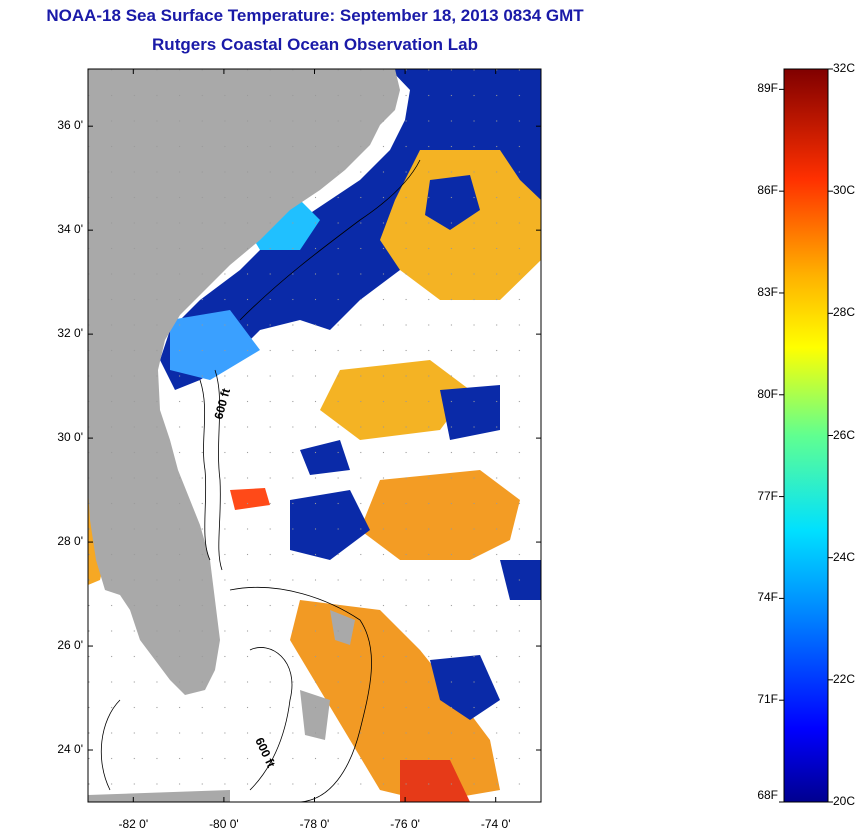 Image resolution: width=865 pixels, height=832 pixels. Describe the element at coordinates (767, 393) in the screenshot. I see `fahrenheit-label: 80F` at that location.